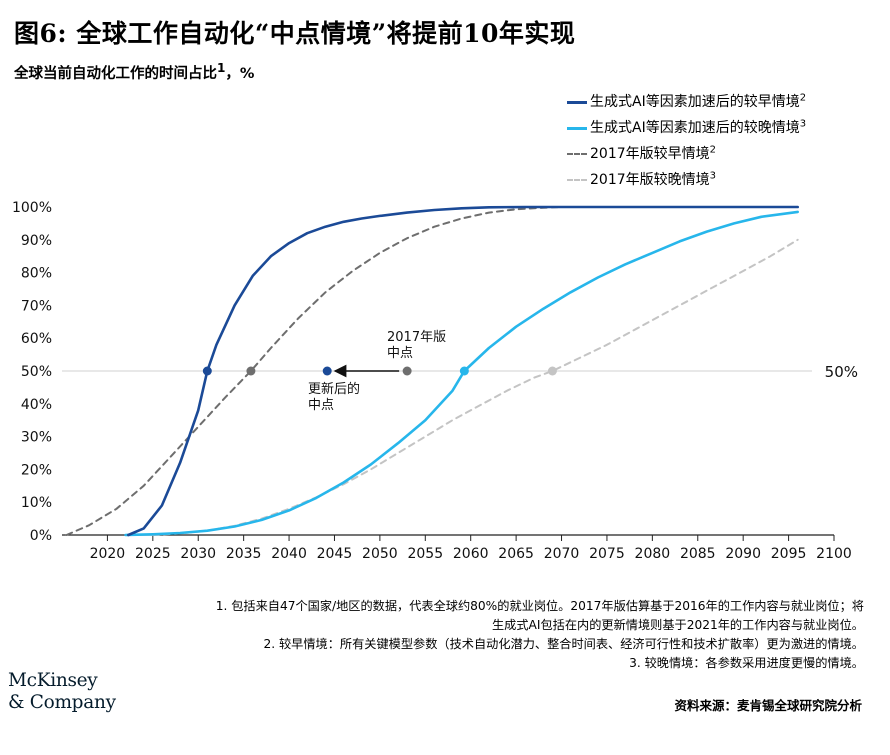  I want to click on reference-line-label: 50%, so click(841, 372).